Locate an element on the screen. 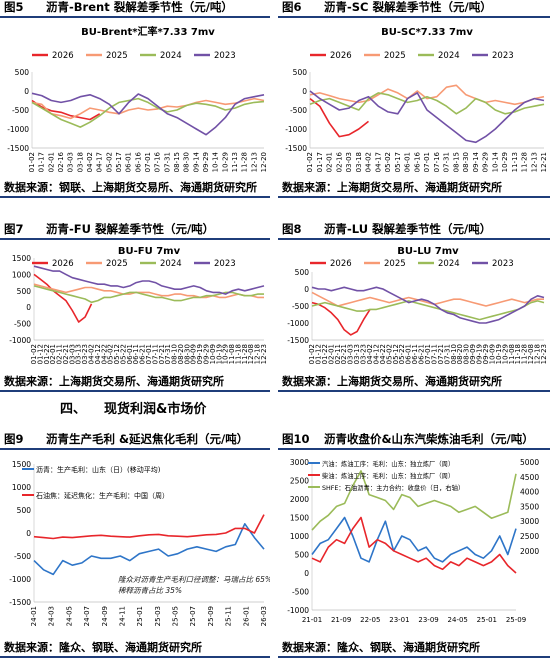 The width and height of the screenshot is (550, 664). chart-title: BU-FU 7mv is located at coordinates (149, 251).